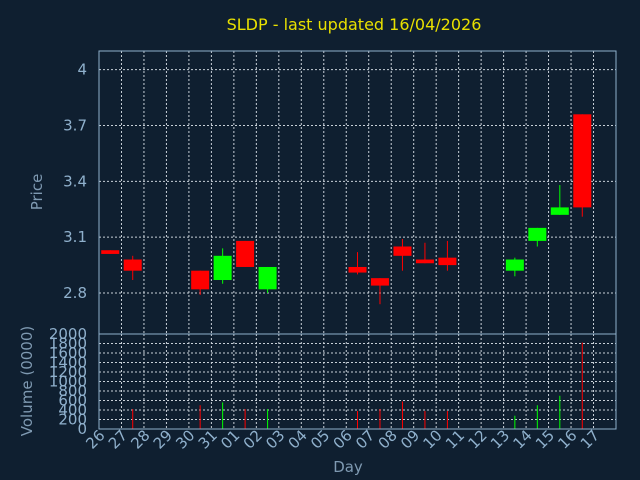  I want to click on x-axis-label: Day, so click(348, 467).